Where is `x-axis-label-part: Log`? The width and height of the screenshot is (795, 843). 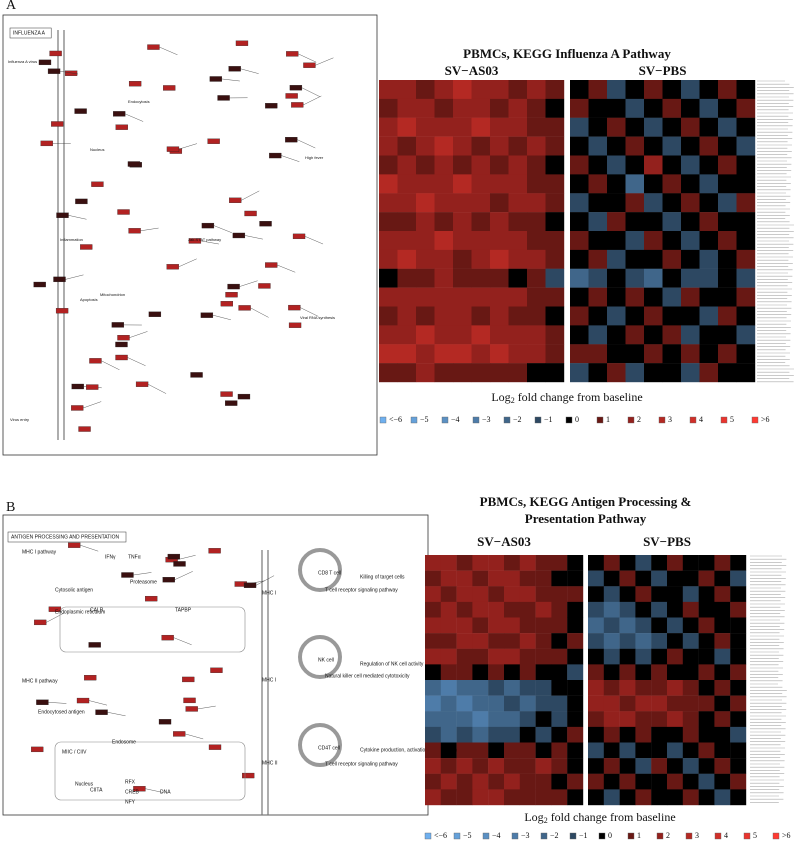
x-axis-label-part: Log is located at coordinates (500, 397).